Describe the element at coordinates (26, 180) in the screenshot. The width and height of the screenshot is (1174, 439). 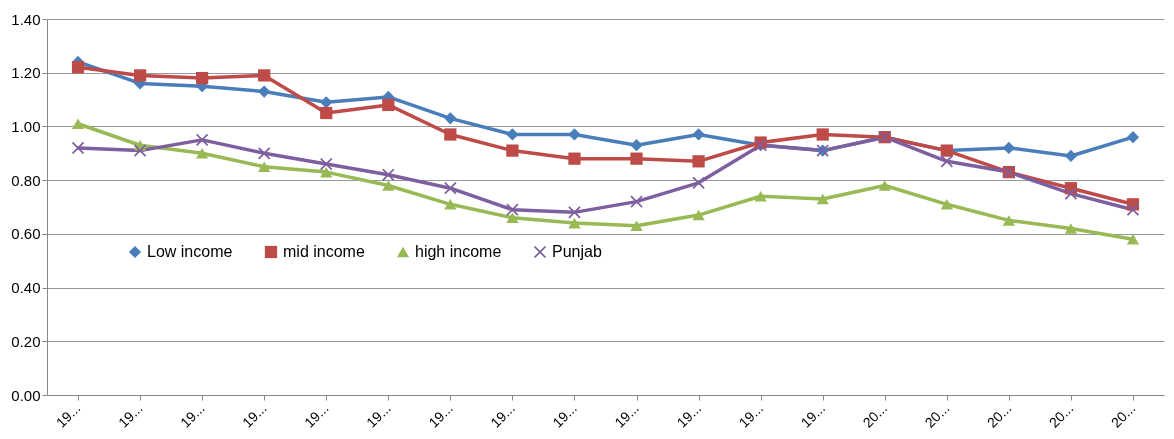
I see `y-tick-label: 0.80` at that location.